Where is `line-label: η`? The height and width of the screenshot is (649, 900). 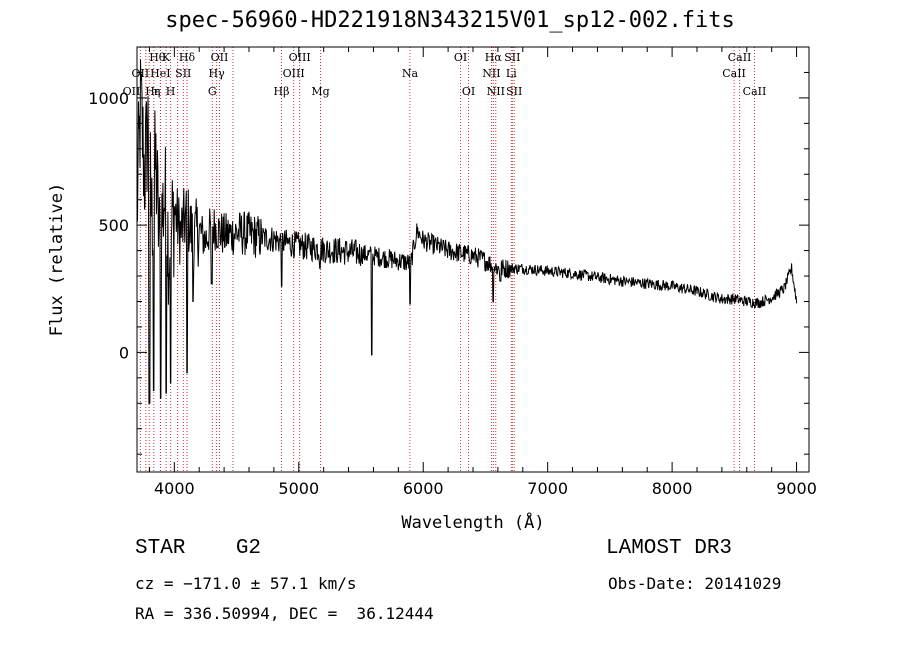
line-label: η is located at coordinates (157, 91).